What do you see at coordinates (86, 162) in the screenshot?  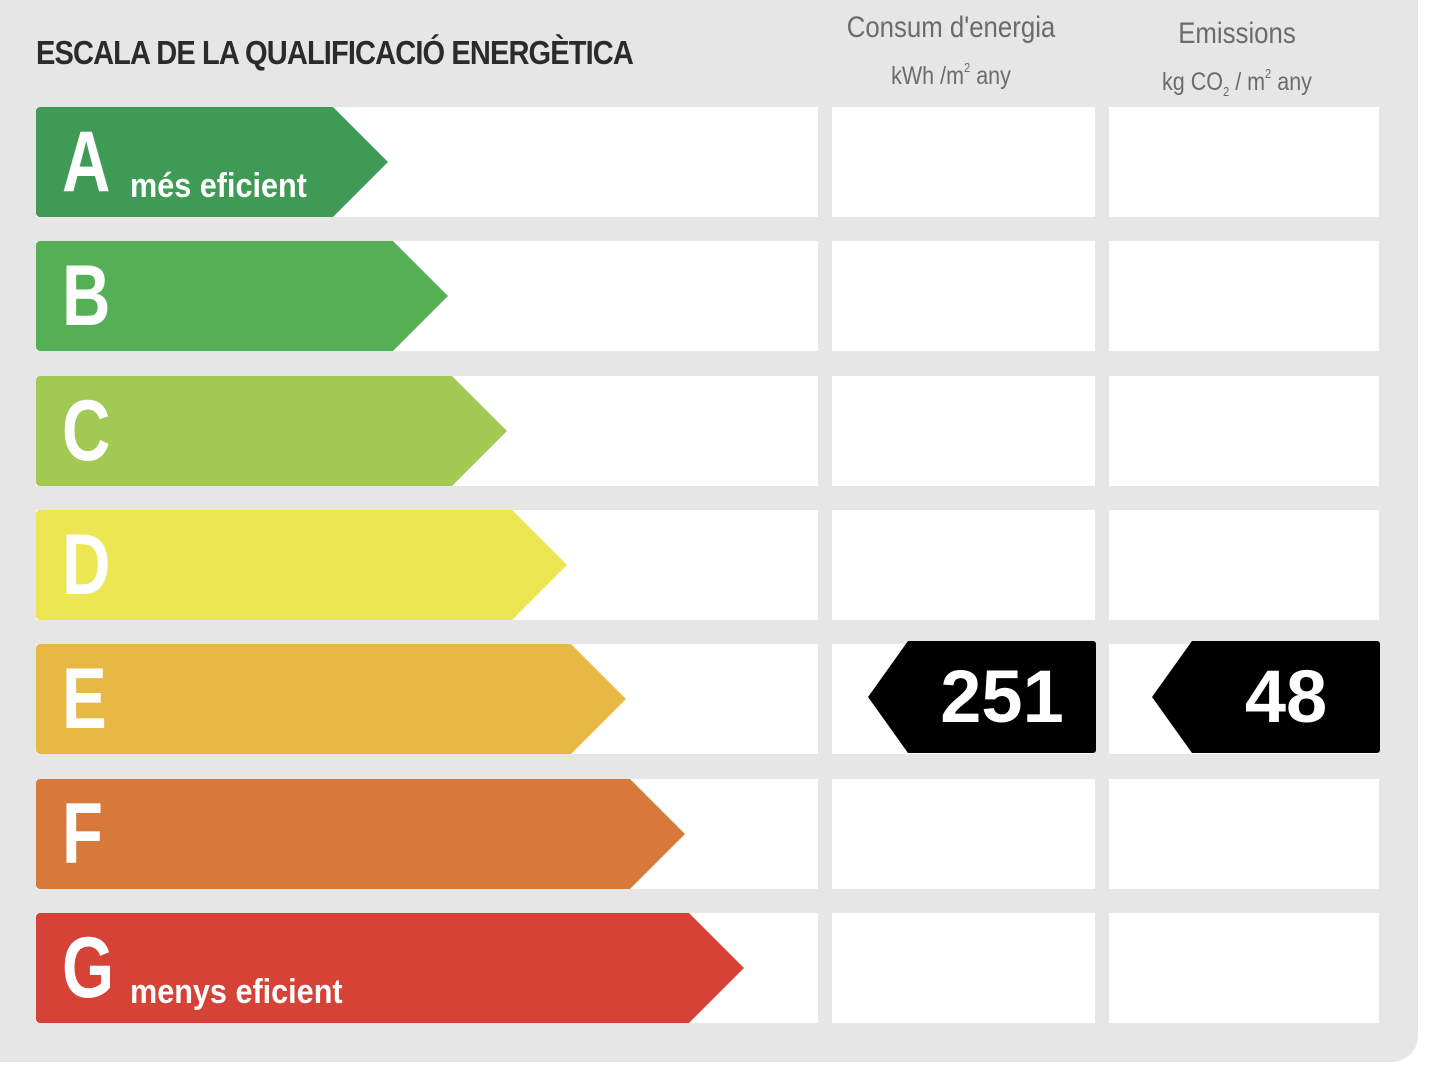 I see `rating-letter: A` at bounding box center [86, 162].